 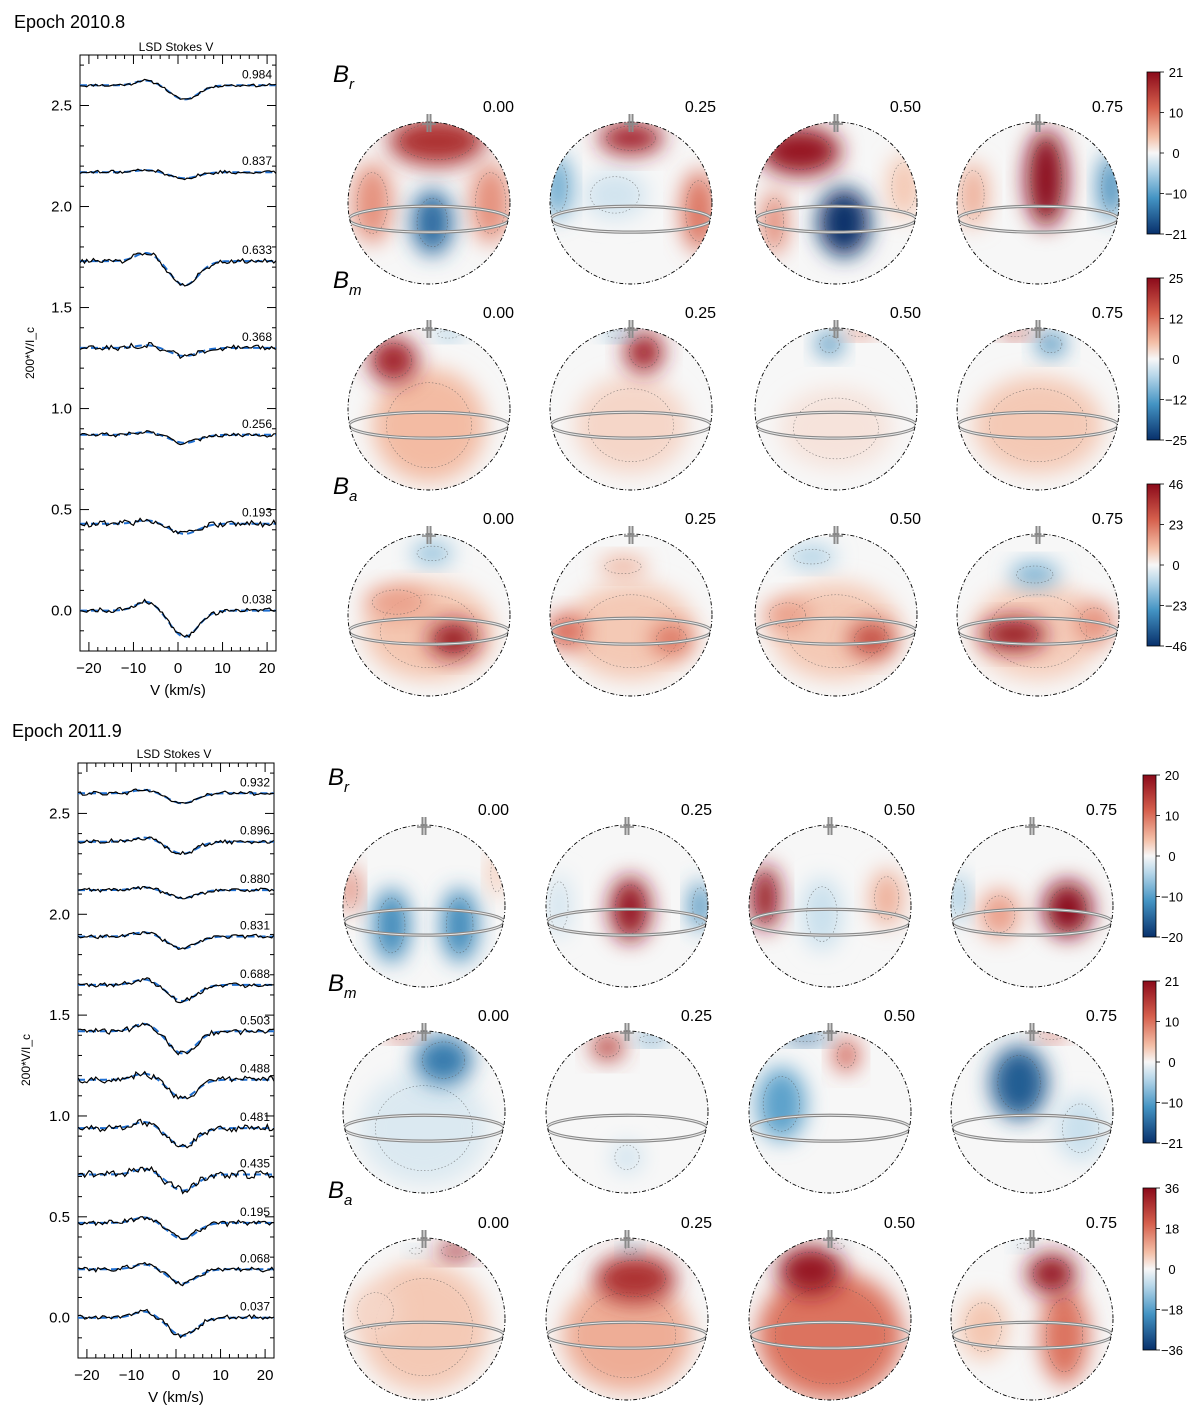 I want to click on colorbar-tick-label: −18, so click(x=1172, y=1310).